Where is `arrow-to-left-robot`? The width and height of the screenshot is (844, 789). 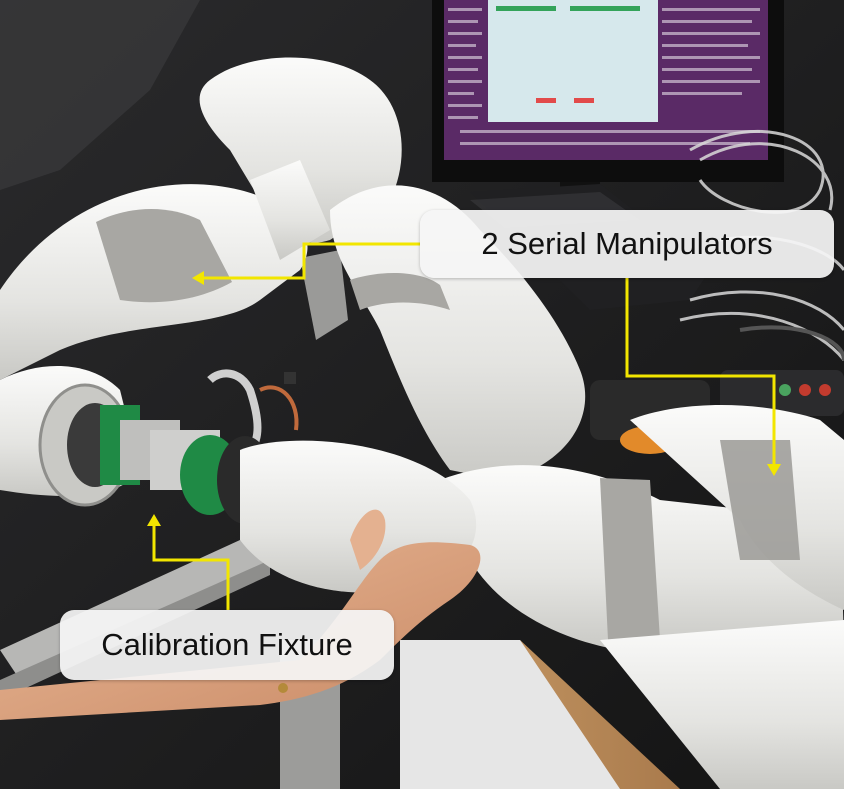 arrow-to-left-robot is located at coordinates (310, 261).